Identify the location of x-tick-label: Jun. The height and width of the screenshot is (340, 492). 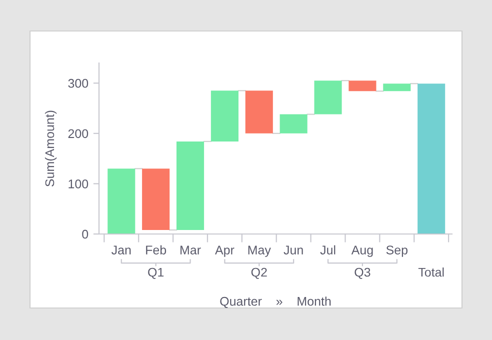
(293, 250).